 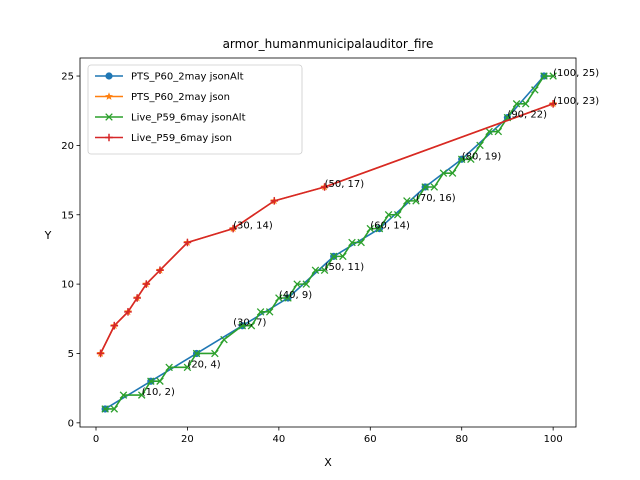 I want to click on legend-item-live-p59-6may-json: Live_P59_6may json, so click(x=163, y=138).